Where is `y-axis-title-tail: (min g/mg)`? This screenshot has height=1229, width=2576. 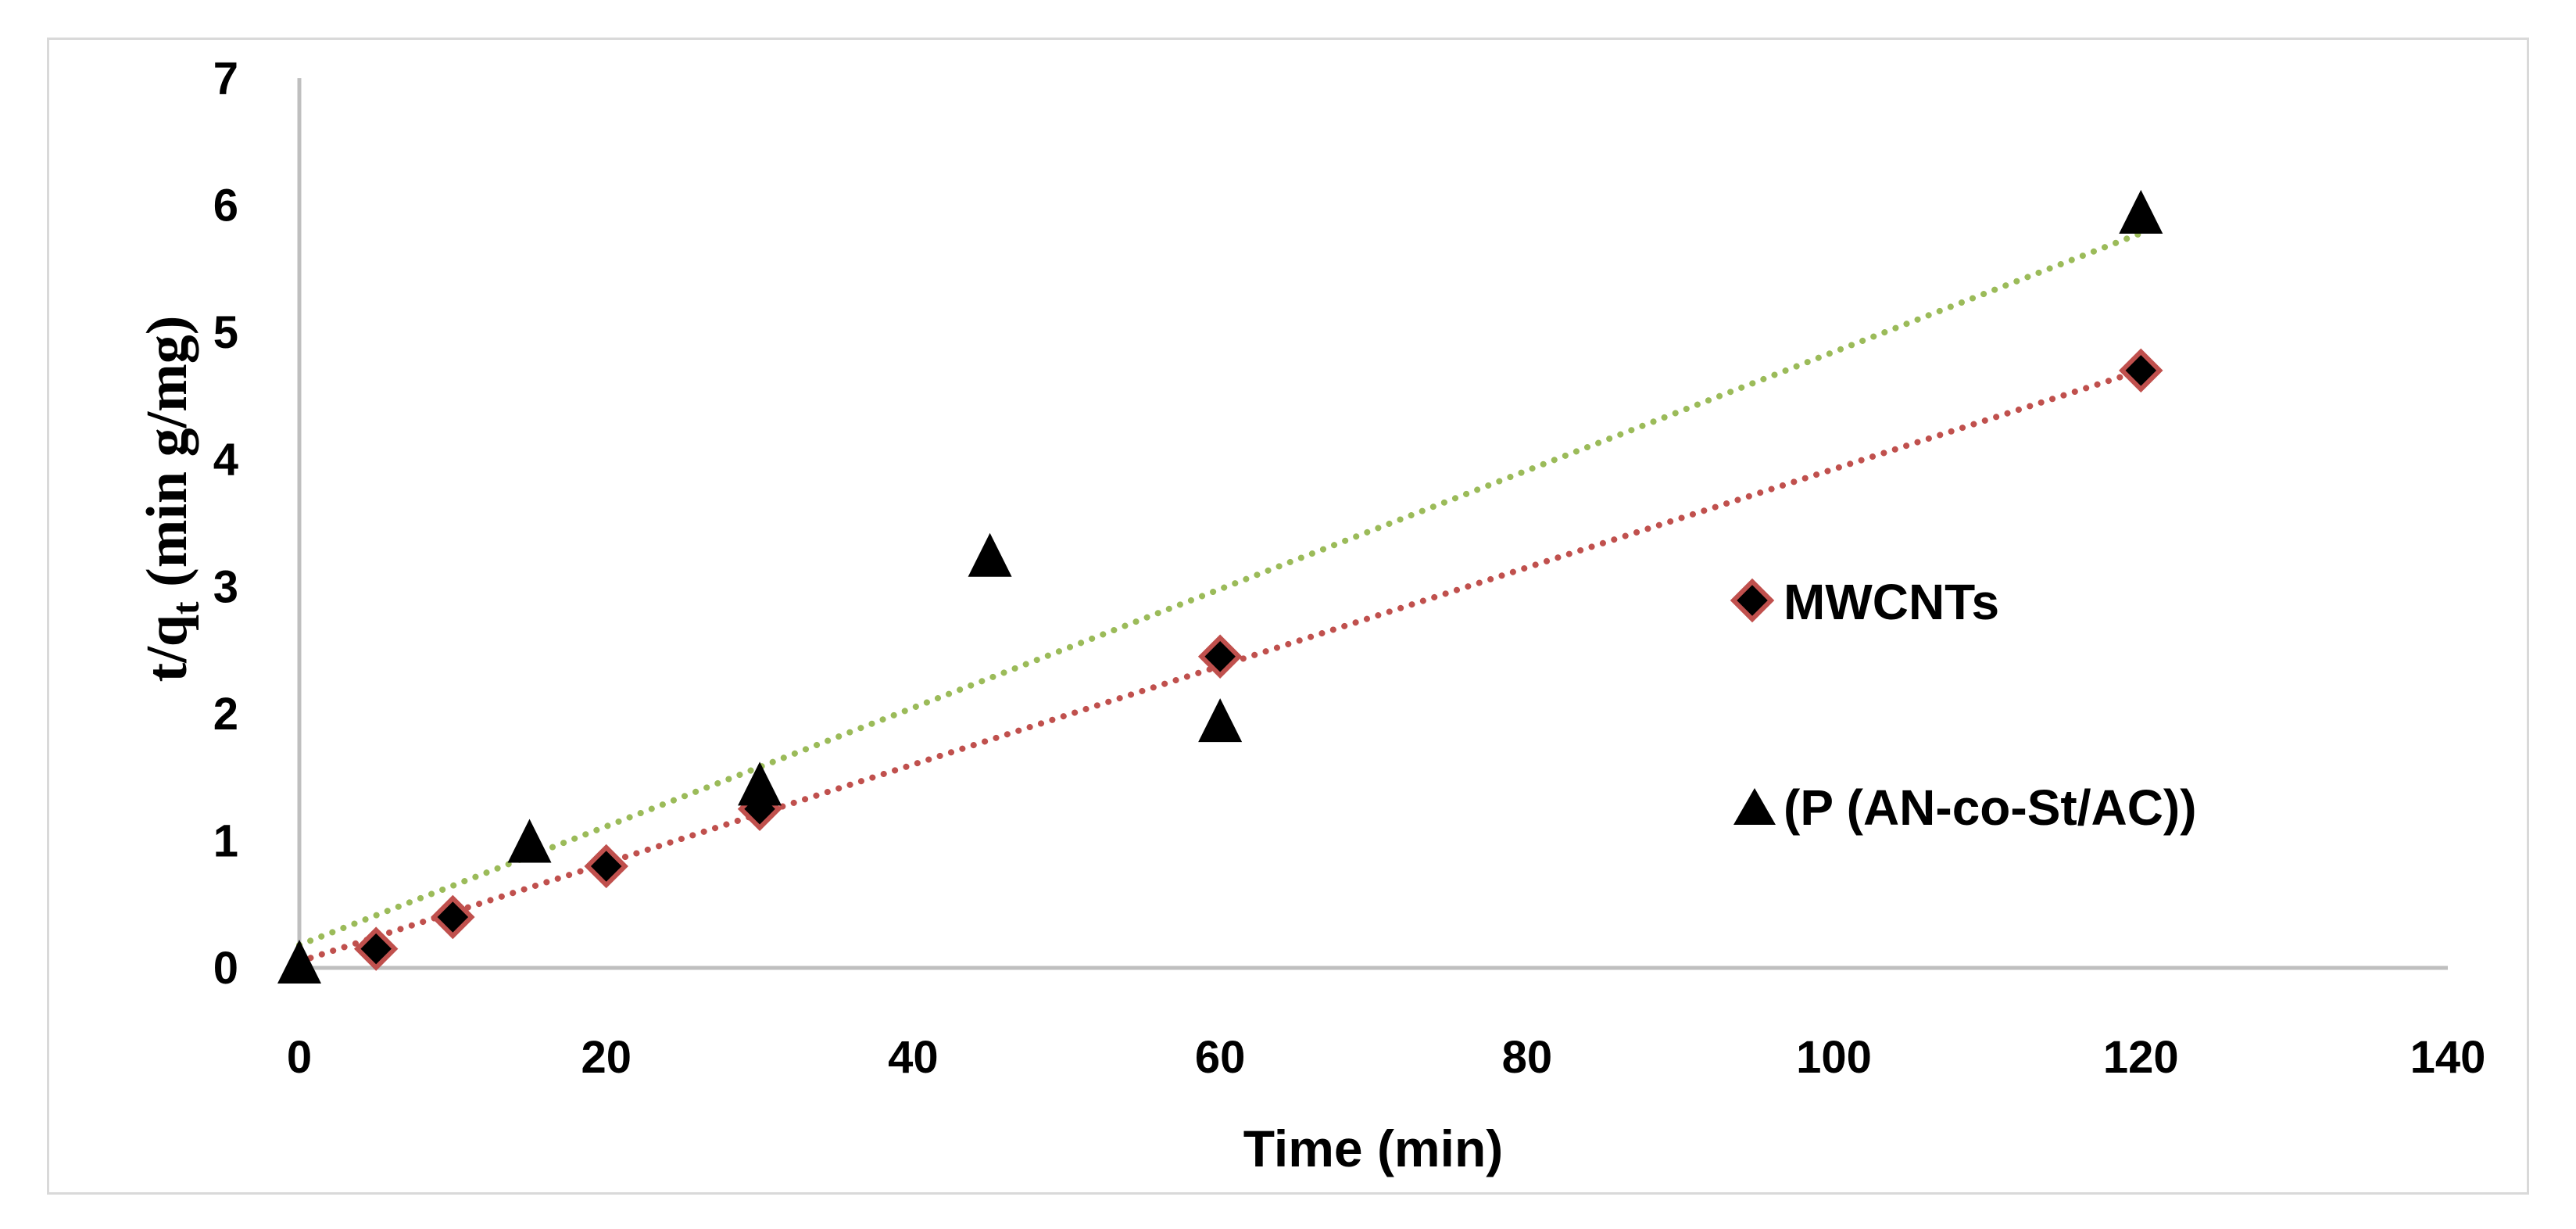
y-axis-title-tail: (min g/mg) is located at coordinates (167, 459).